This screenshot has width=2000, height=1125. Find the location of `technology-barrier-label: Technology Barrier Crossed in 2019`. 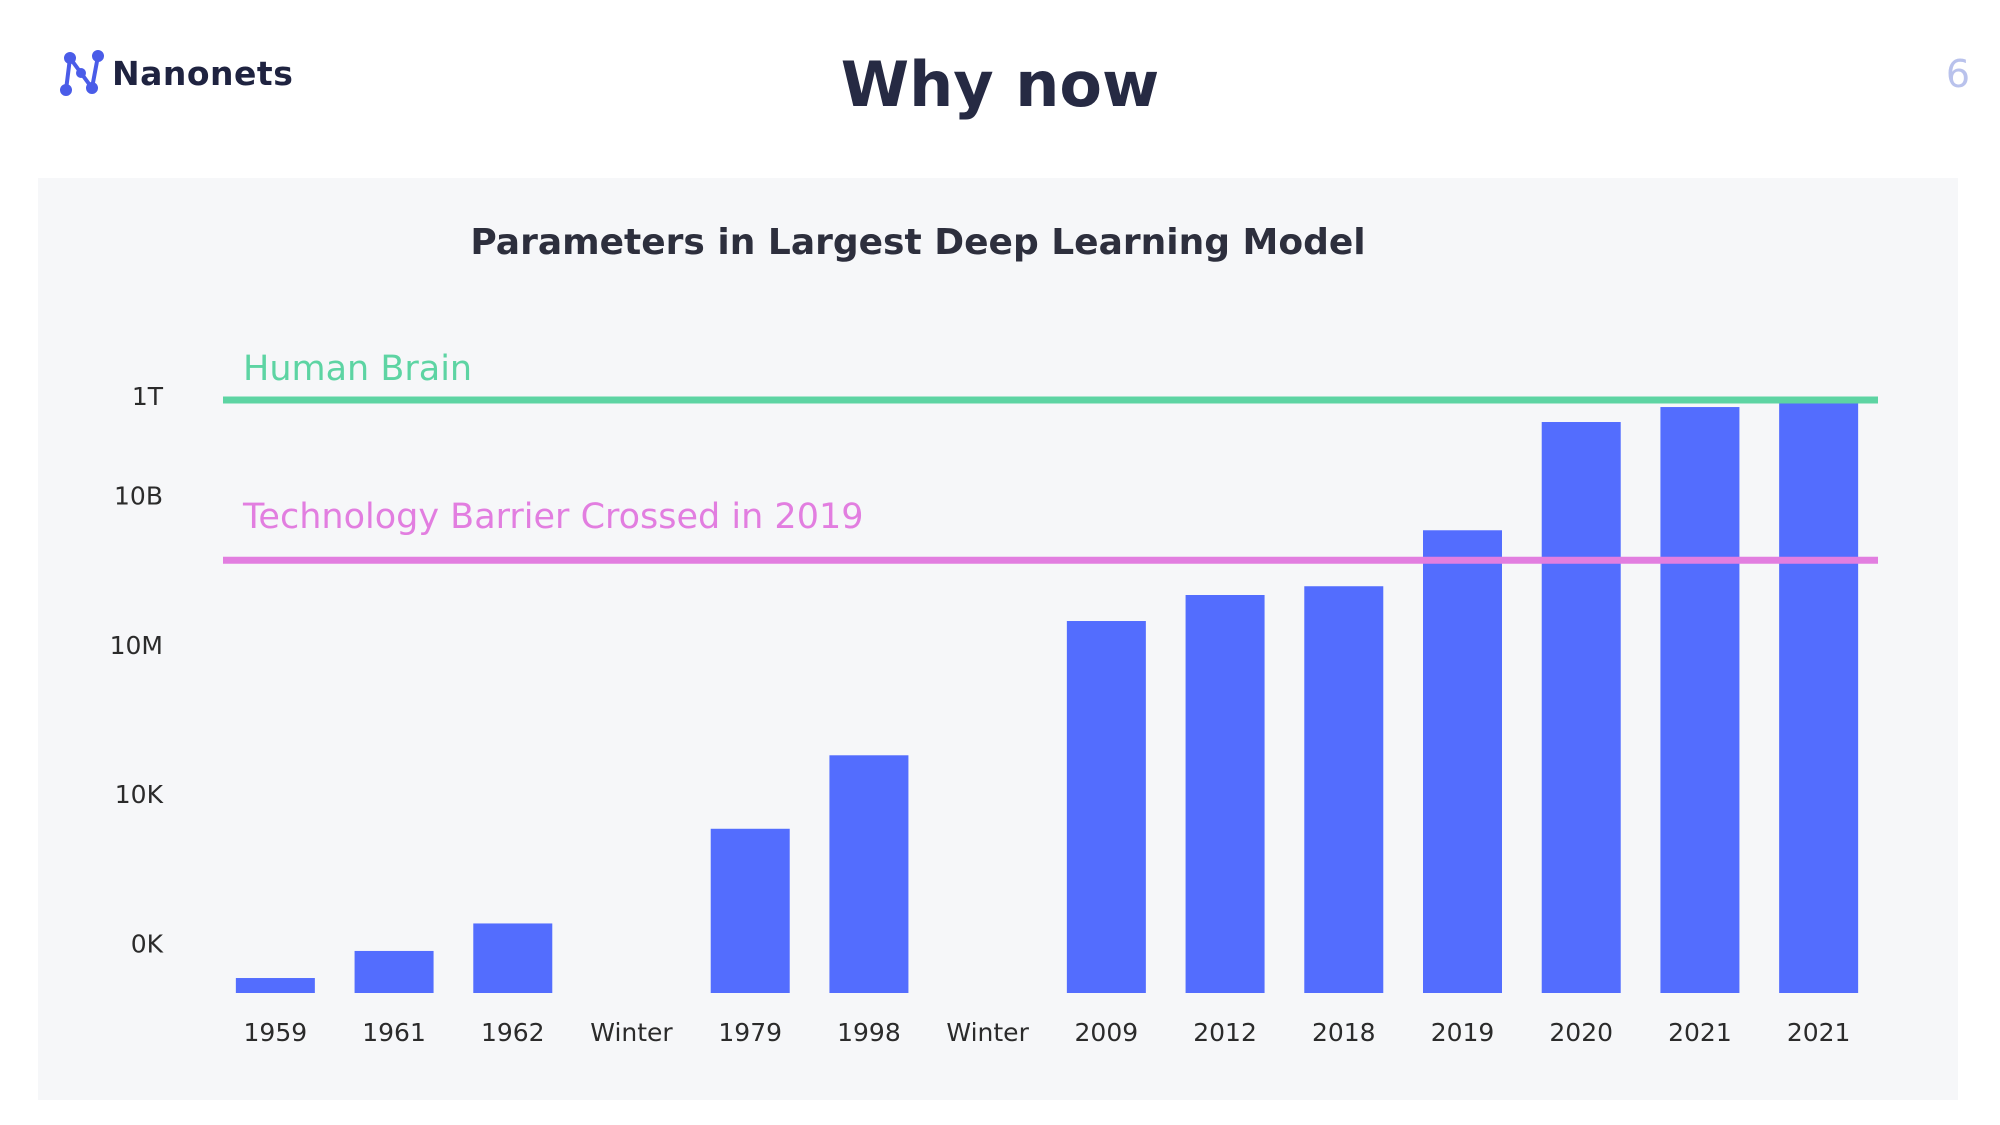

technology-barrier-label: Technology Barrier Crossed in 2019 is located at coordinates (553, 517).